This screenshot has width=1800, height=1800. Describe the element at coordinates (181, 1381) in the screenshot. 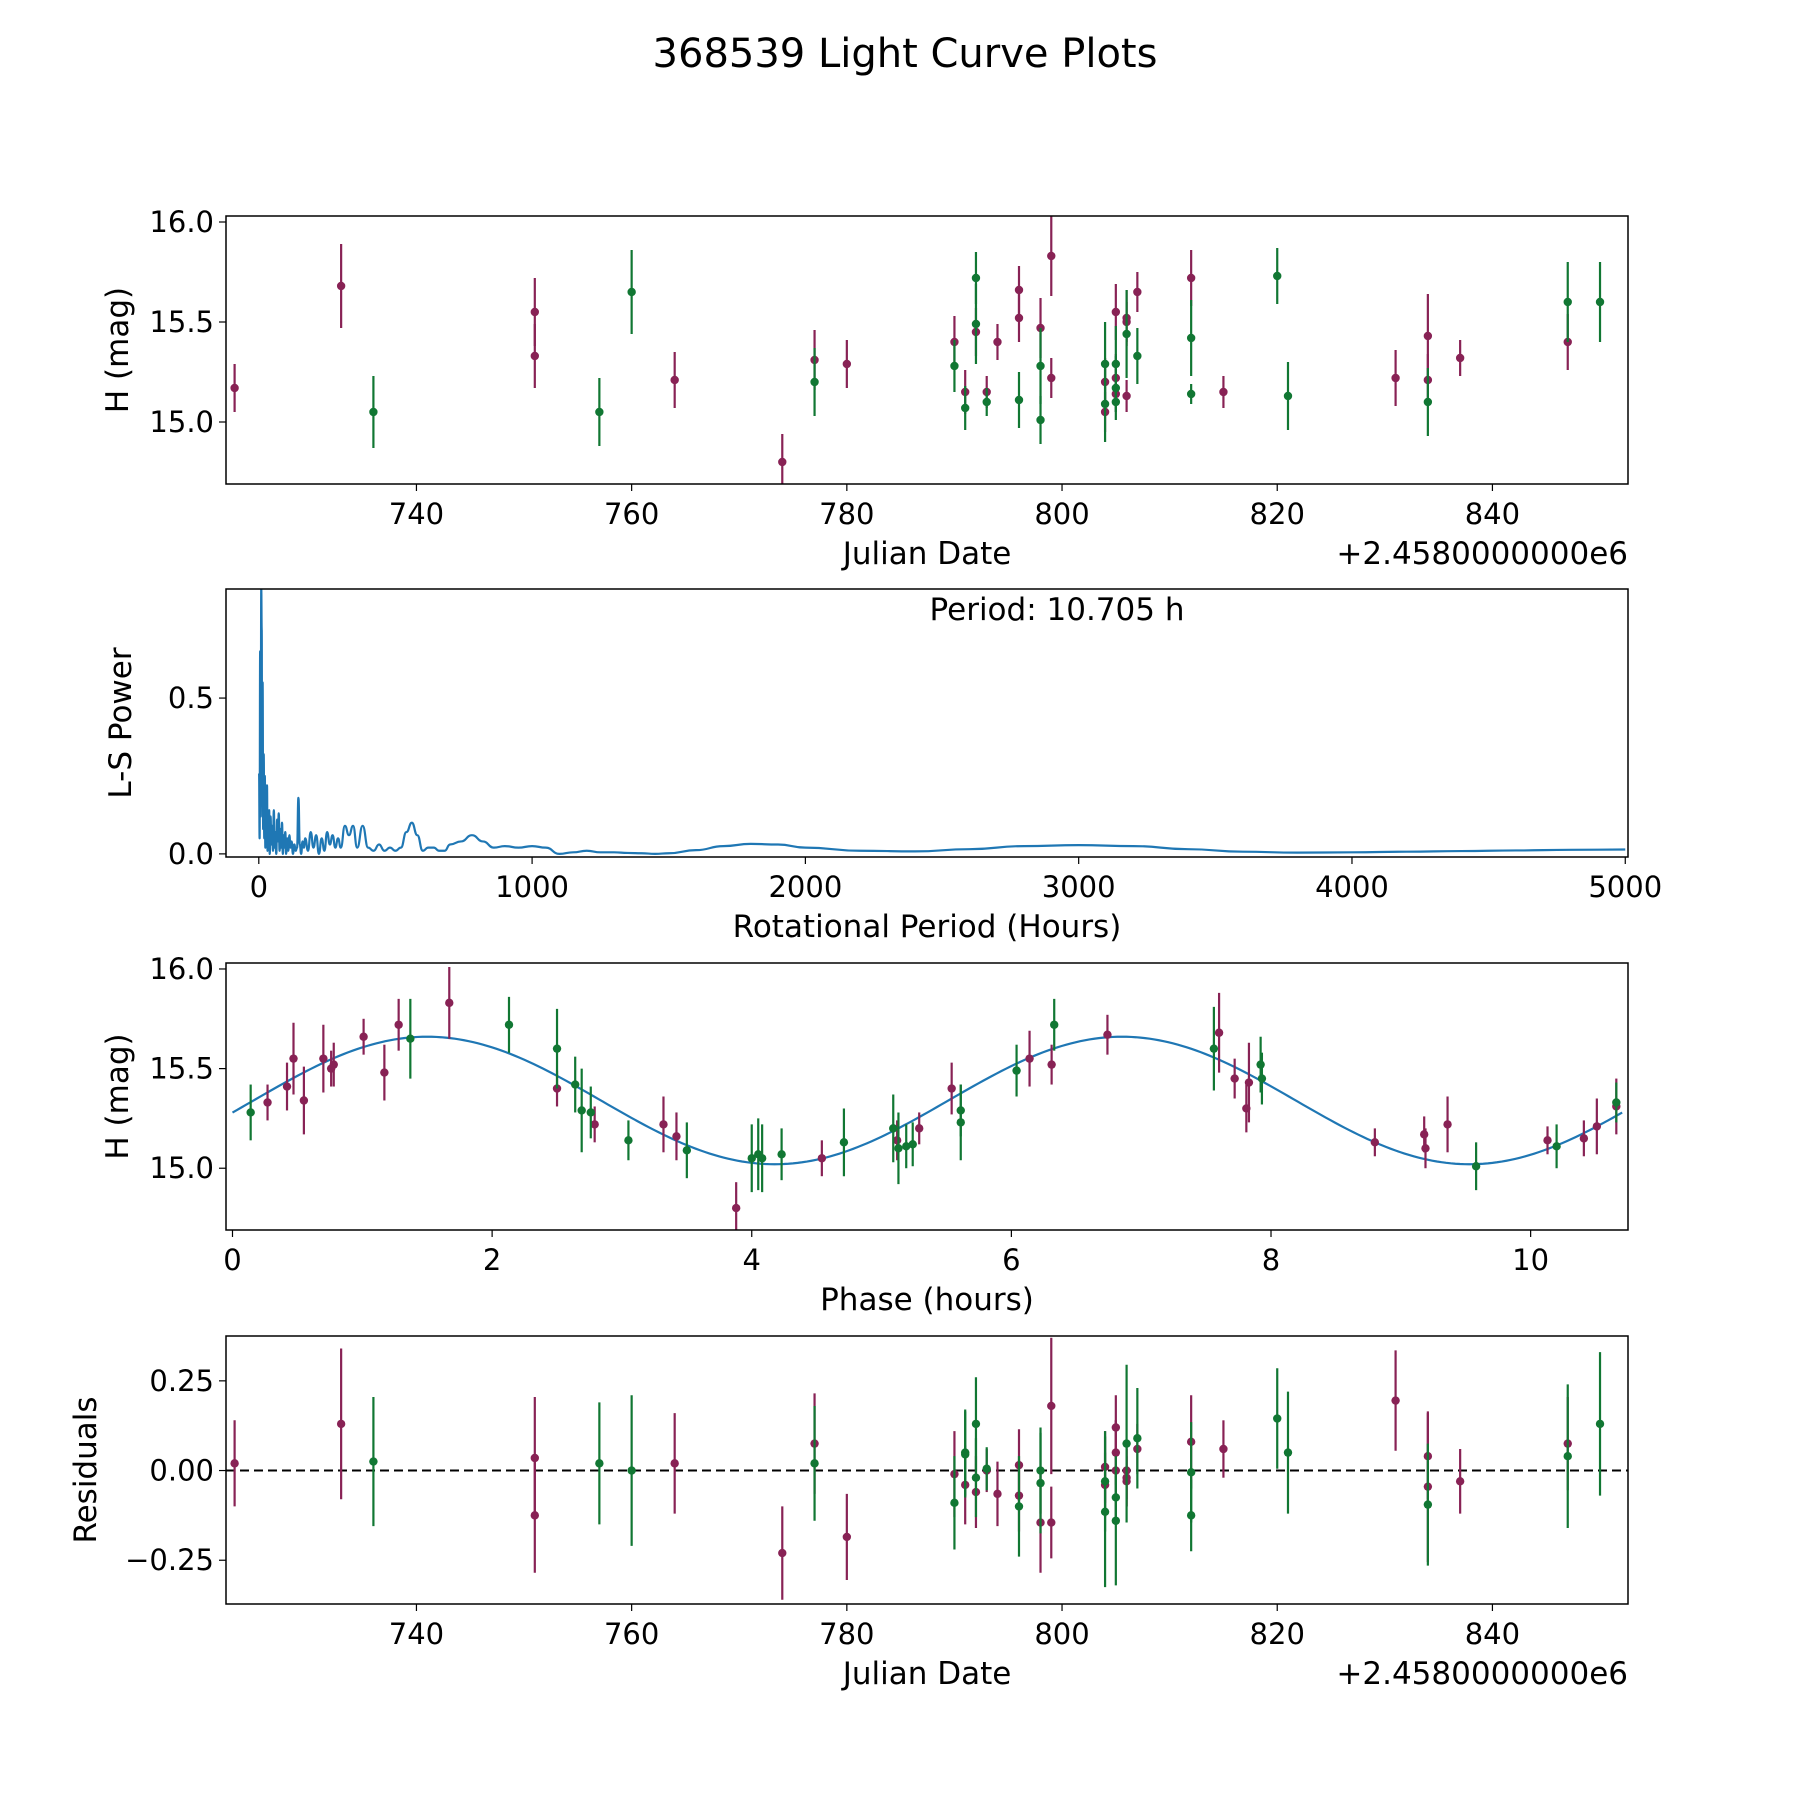

I see `y-tick-label: 0.25` at that location.